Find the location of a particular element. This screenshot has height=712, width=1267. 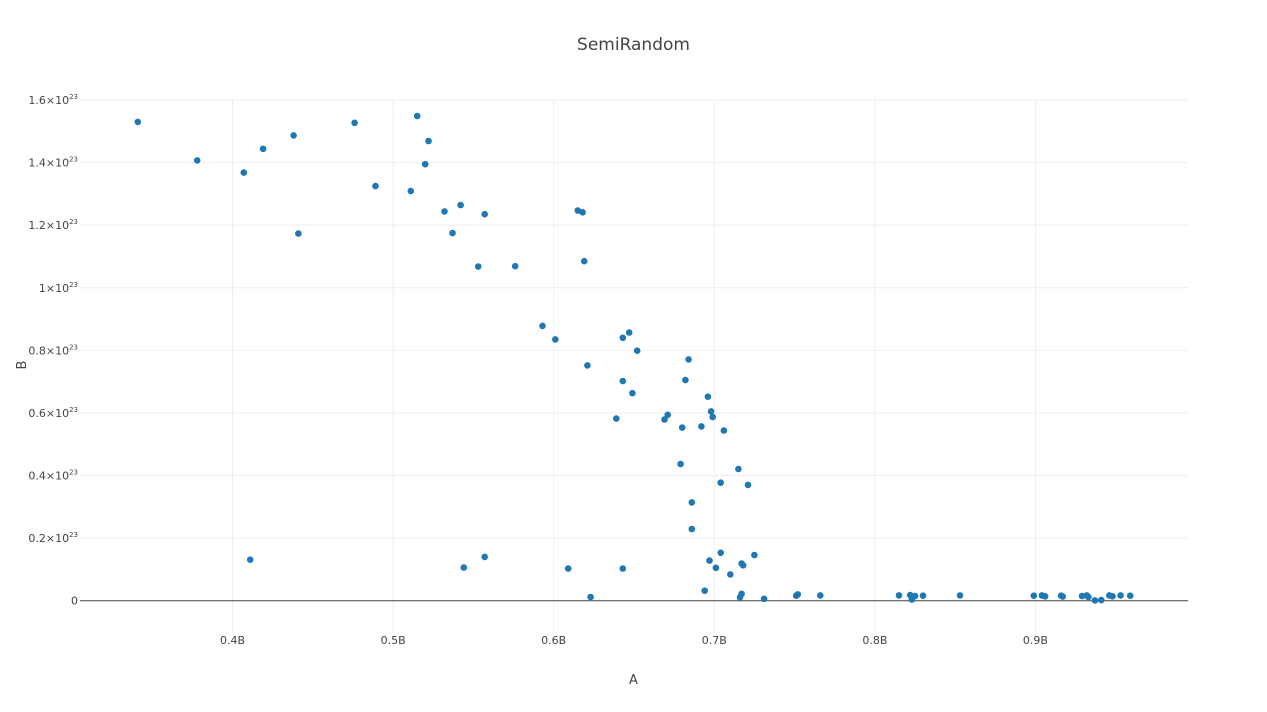

y-tick-label: 0.8×10²³ is located at coordinates (53, 350).